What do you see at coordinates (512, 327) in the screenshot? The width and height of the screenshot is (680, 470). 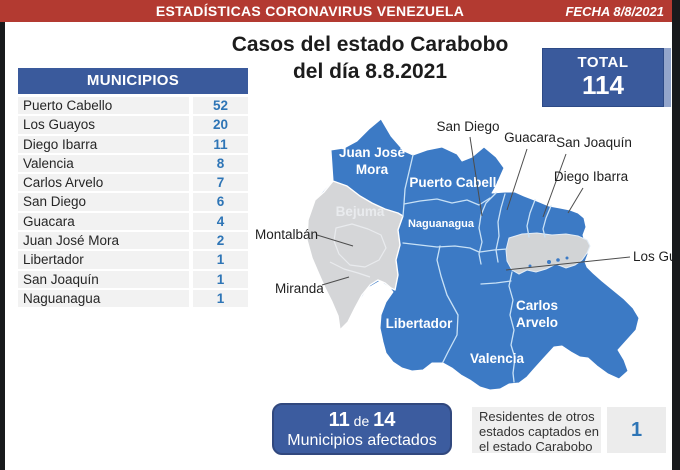 I see `border-valencia-carlosarvelo` at bounding box center [512, 327].